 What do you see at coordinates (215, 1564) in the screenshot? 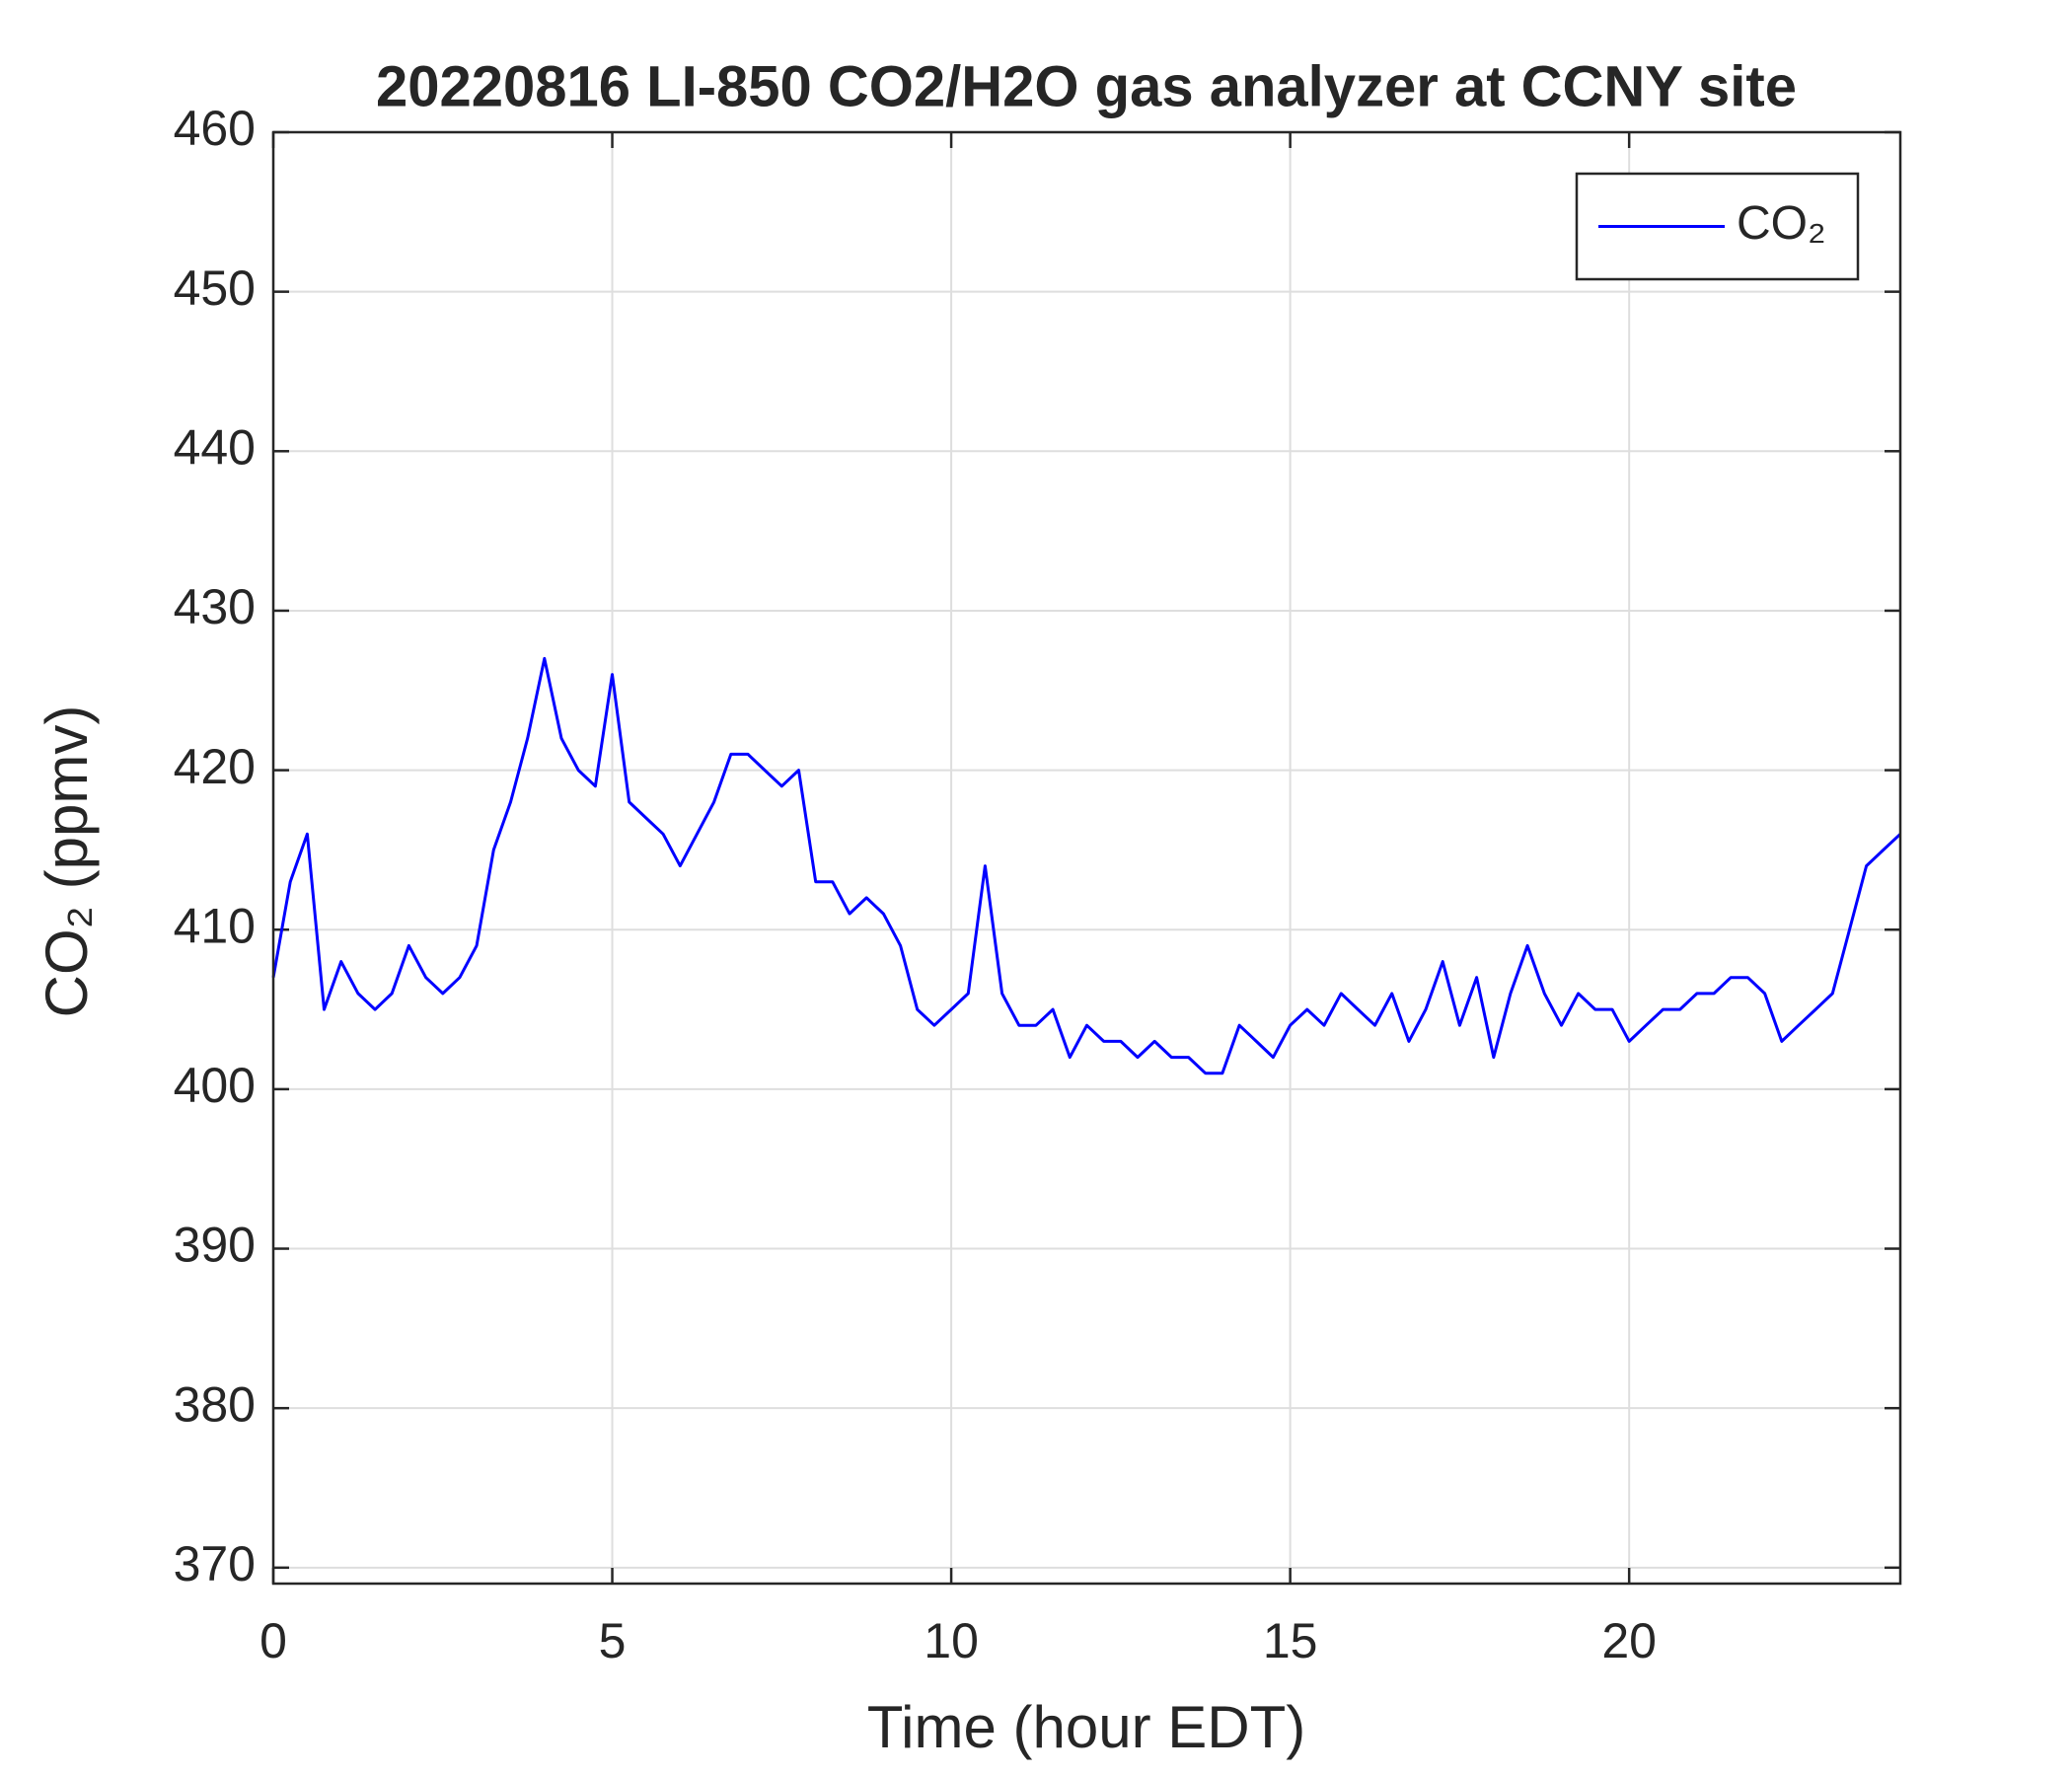
I see `y-tick-label: 370` at bounding box center [215, 1564].